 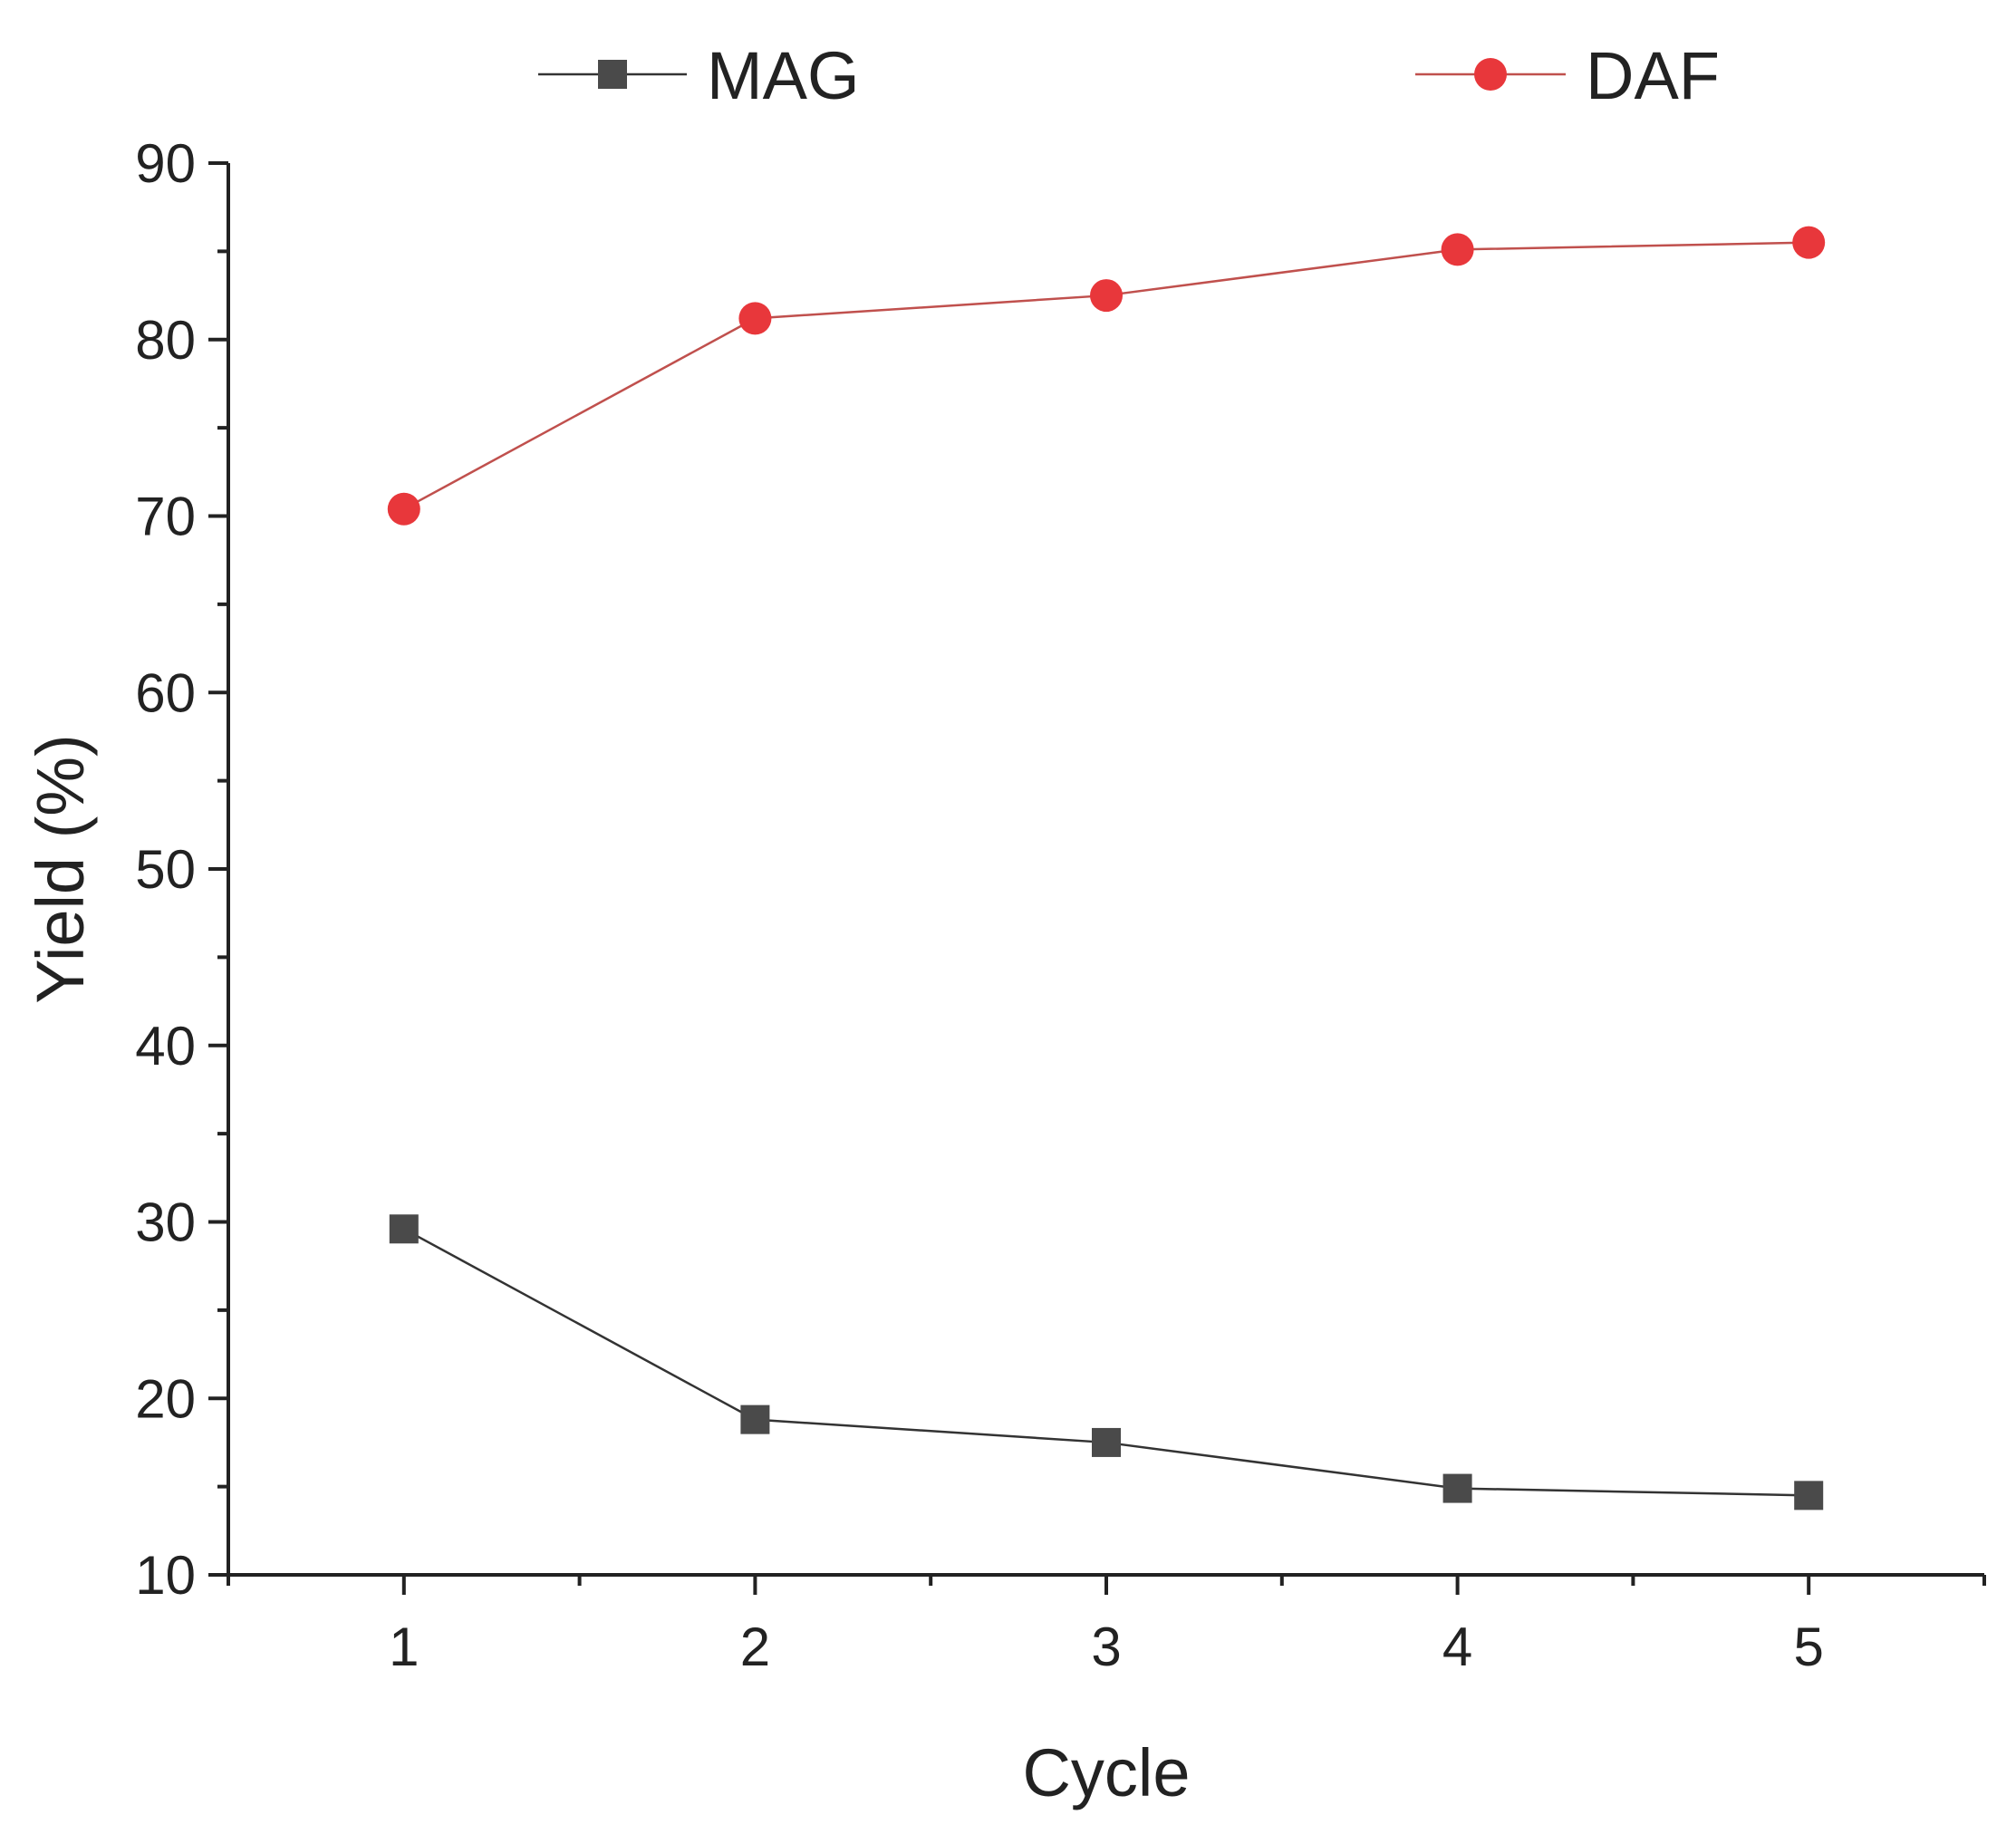 I want to click on y-axis-title: Yield (%), so click(x=60, y=868).